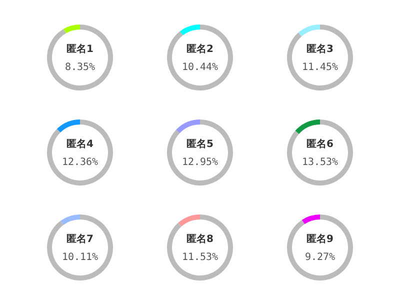 Image resolution: width=400 pixels, height=300 pixels. I want to click on data-label: 11.53%, so click(200, 257).